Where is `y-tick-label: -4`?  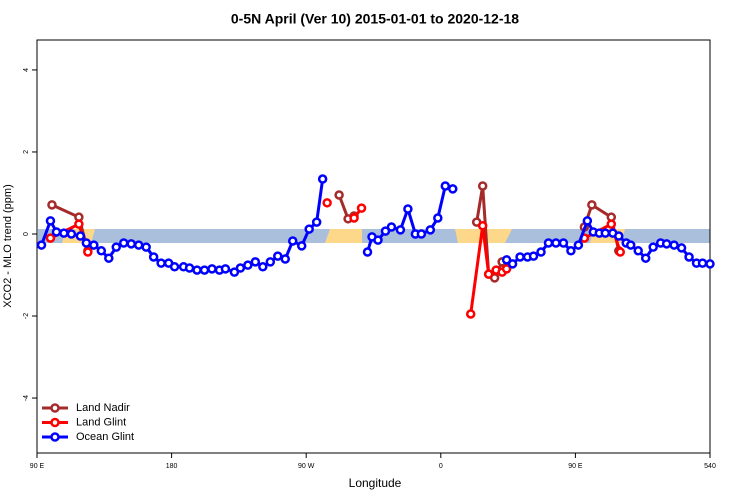 y-tick-label: -4 is located at coordinates (26, 398).